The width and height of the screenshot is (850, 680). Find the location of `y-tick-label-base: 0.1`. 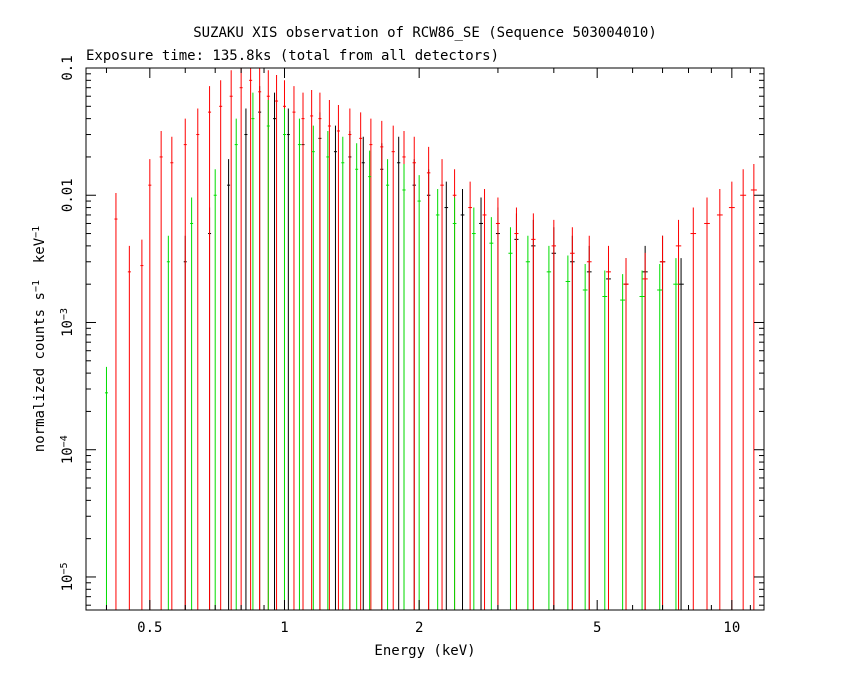

y-tick-label-base: 0.1 is located at coordinates (68, 67).